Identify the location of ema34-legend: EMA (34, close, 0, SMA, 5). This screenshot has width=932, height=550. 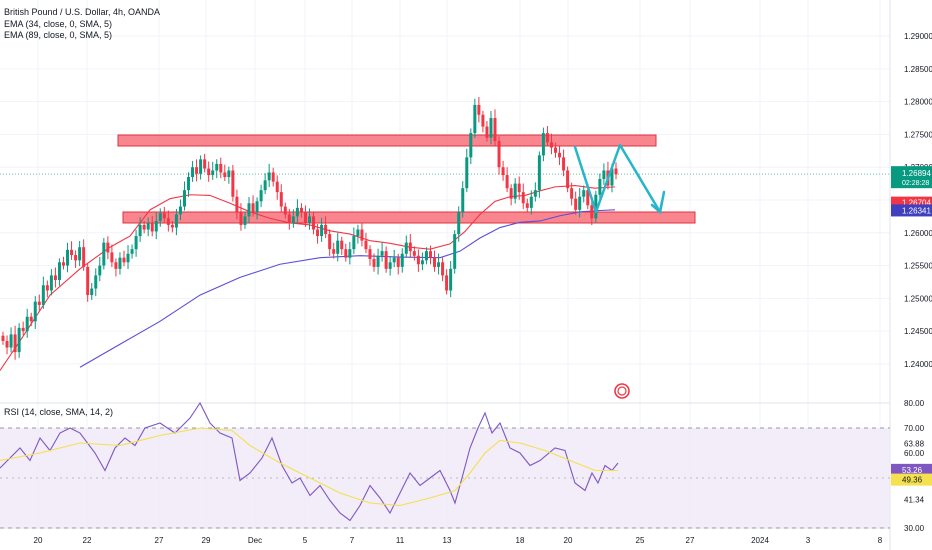
(58, 24).